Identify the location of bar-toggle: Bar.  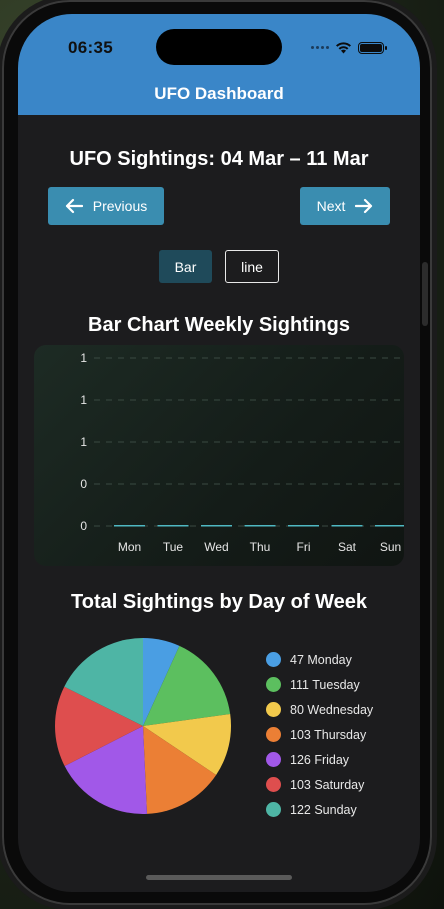
(185, 266).